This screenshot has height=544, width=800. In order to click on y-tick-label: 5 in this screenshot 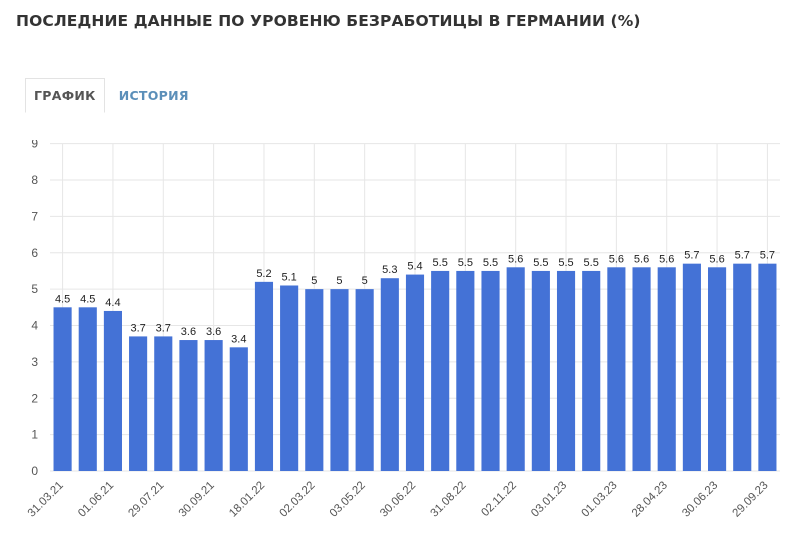, I will do `click(34, 289)`.